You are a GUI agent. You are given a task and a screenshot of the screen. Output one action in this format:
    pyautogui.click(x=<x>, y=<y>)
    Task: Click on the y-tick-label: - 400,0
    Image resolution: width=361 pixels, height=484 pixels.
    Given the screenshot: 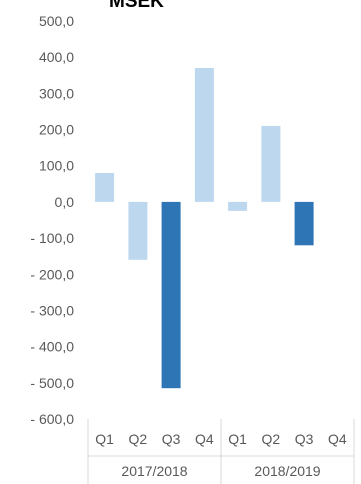 What is the action you would take?
    pyautogui.click(x=52, y=347)
    